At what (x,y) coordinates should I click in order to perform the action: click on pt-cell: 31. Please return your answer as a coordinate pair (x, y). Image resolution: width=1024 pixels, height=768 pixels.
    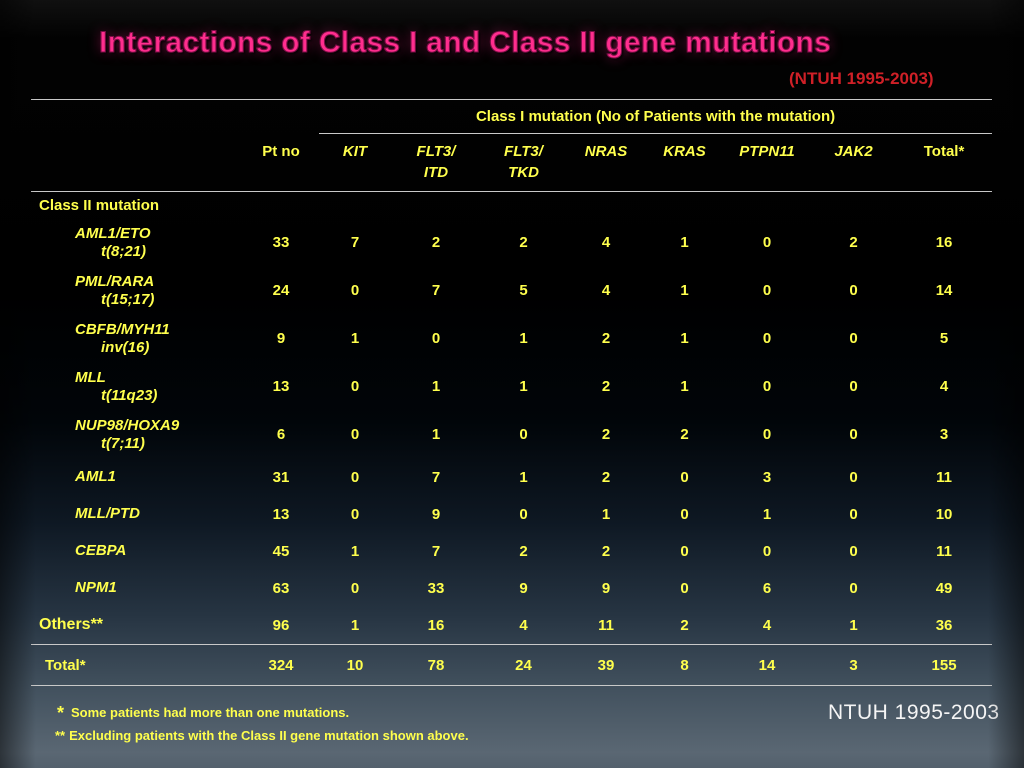
    Looking at the image, I should click on (281, 477).